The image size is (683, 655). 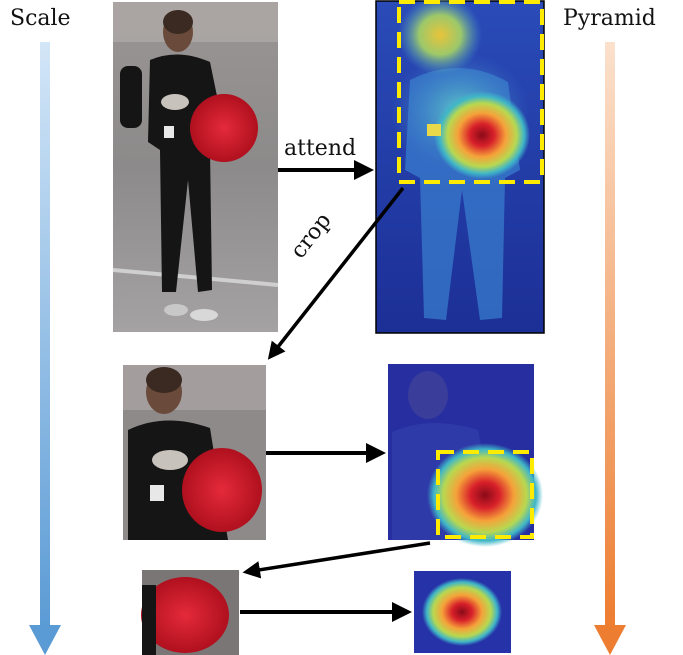 I want to click on pyramid-arrow, so click(x=610, y=348).